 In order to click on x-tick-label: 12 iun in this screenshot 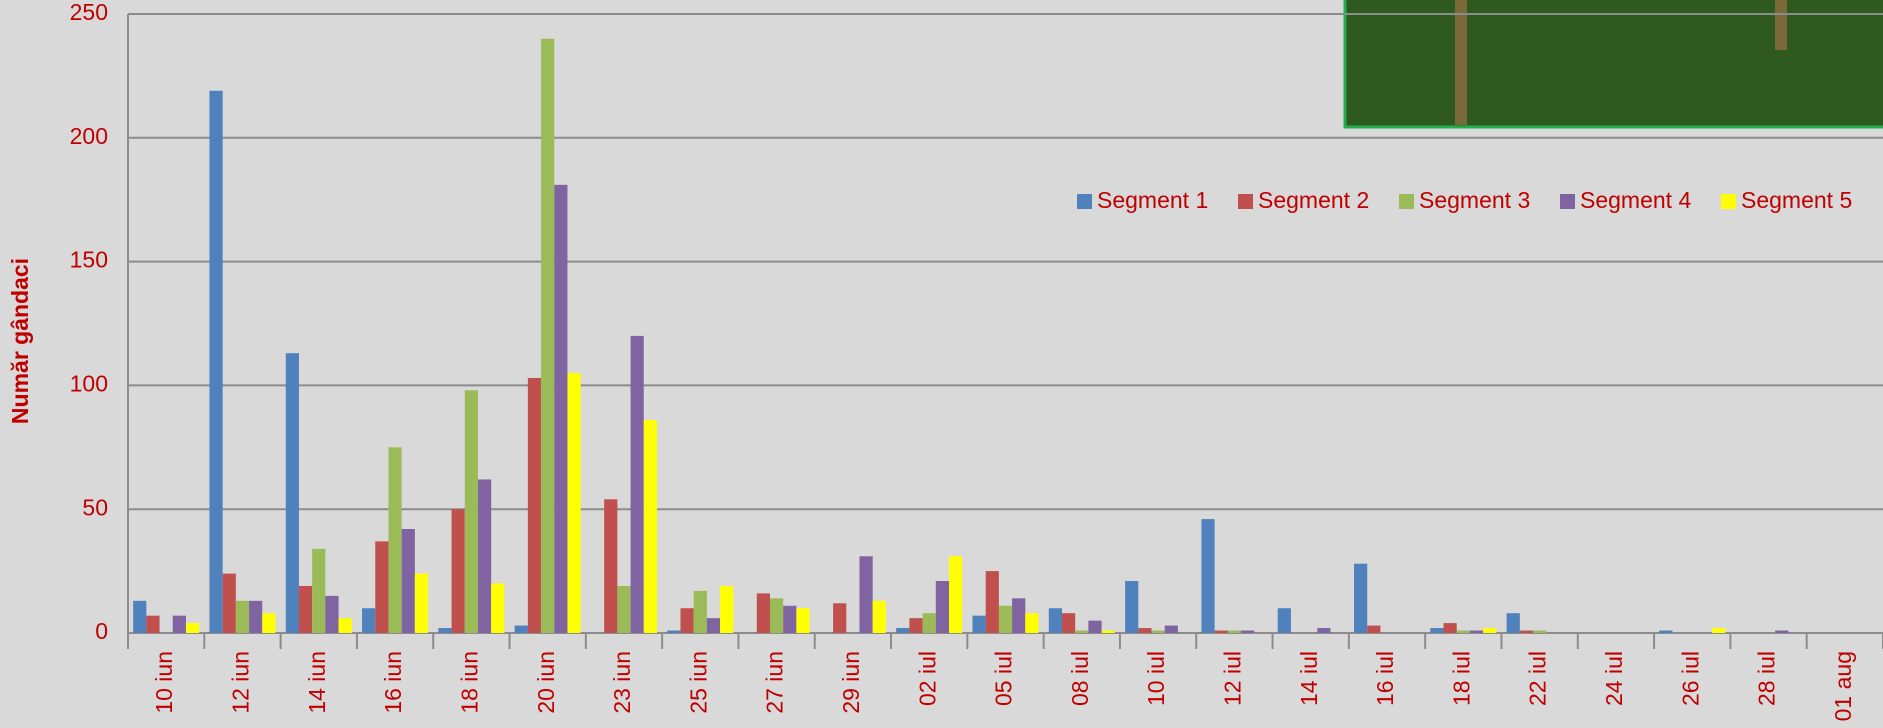, I will do `click(241, 682)`.